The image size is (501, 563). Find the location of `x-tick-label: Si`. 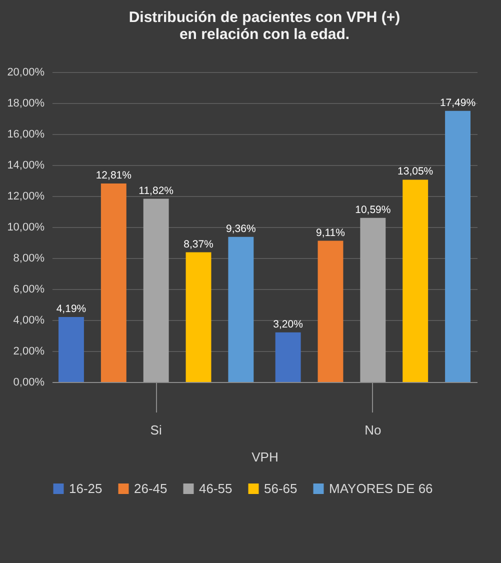

x-tick-label: Si is located at coordinates (156, 430).